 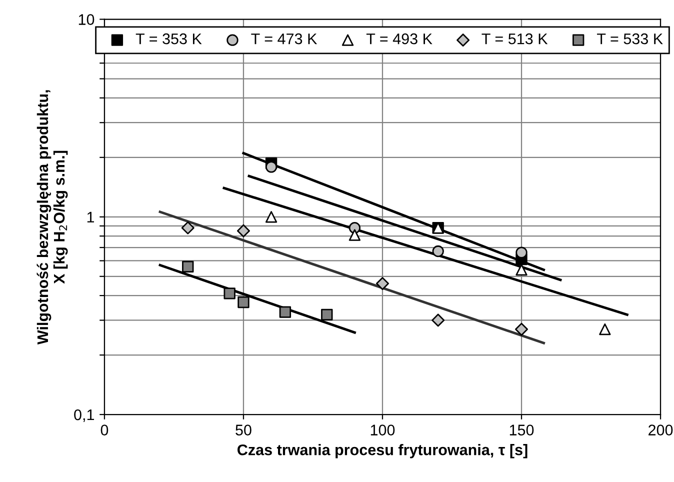 What do you see at coordinates (399, 38) in the screenshot?
I see `legend-label: T = 493 K` at bounding box center [399, 38].